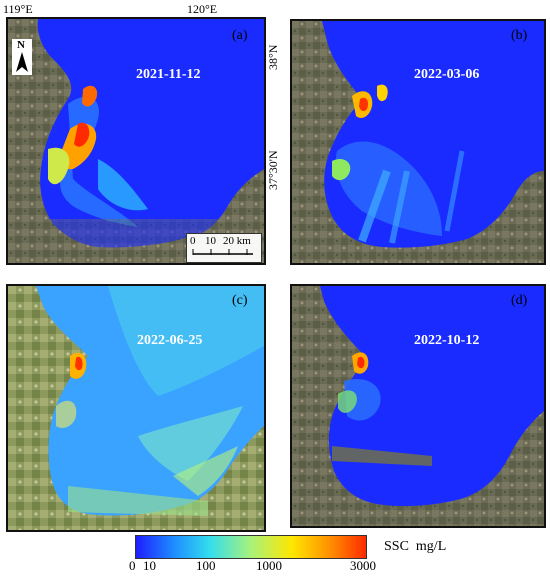 This screenshot has height=577, width=550. I want to click on colorbar-title: SSC mg/L, so click(415, 546).